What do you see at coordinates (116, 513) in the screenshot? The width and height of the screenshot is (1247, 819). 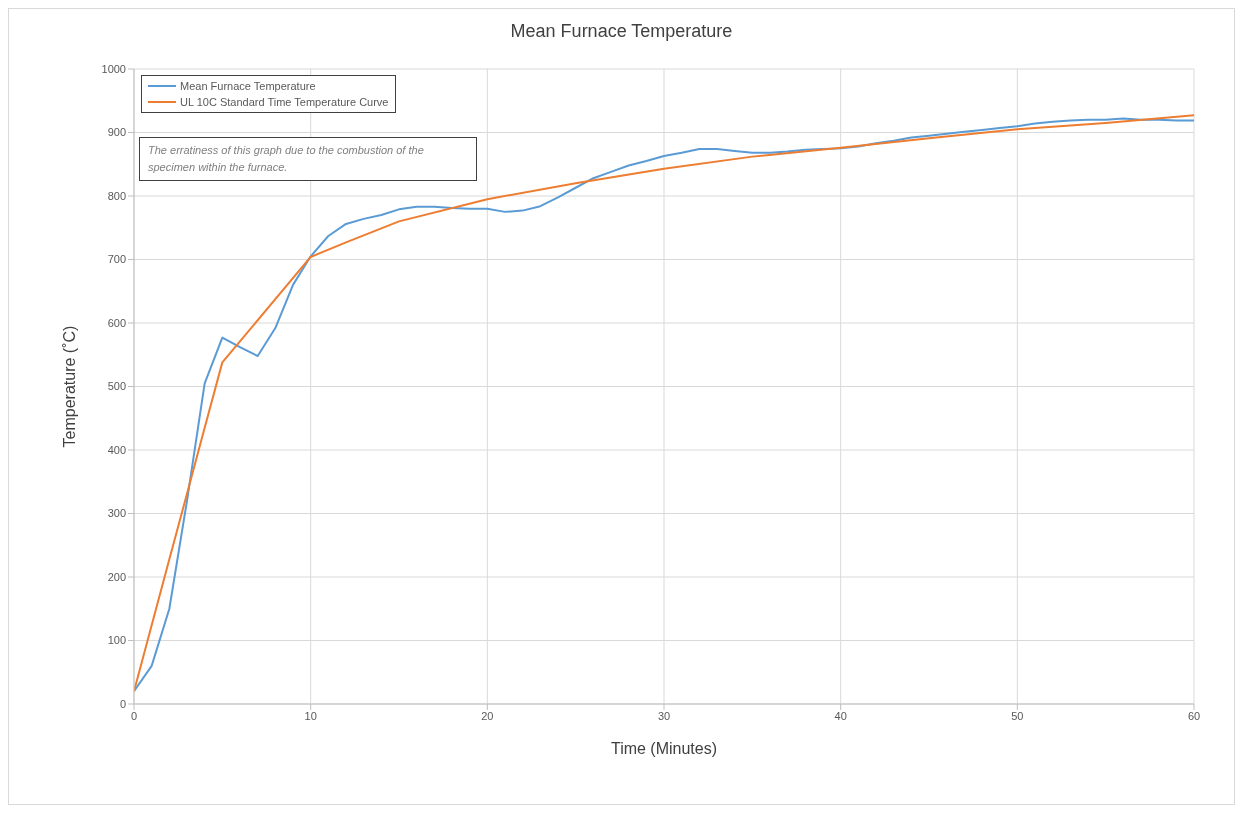 I see `y-tick-label: 300` at bounding box center [116, 513].